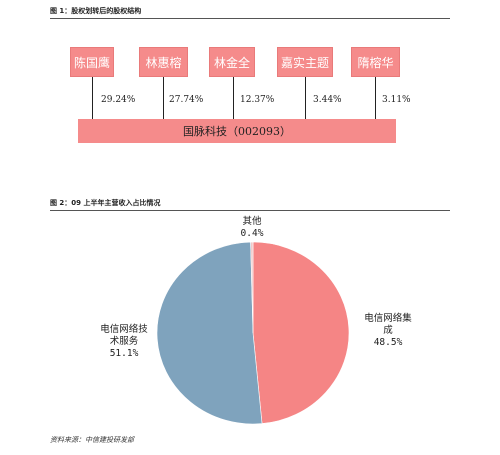 Image resolution: width=500 pixels, height=455 pixels. What do you see at coordinates (257, 100) in the screenshot?
I see `stake-percent: 12.37%` at bounding box center [257, 100].